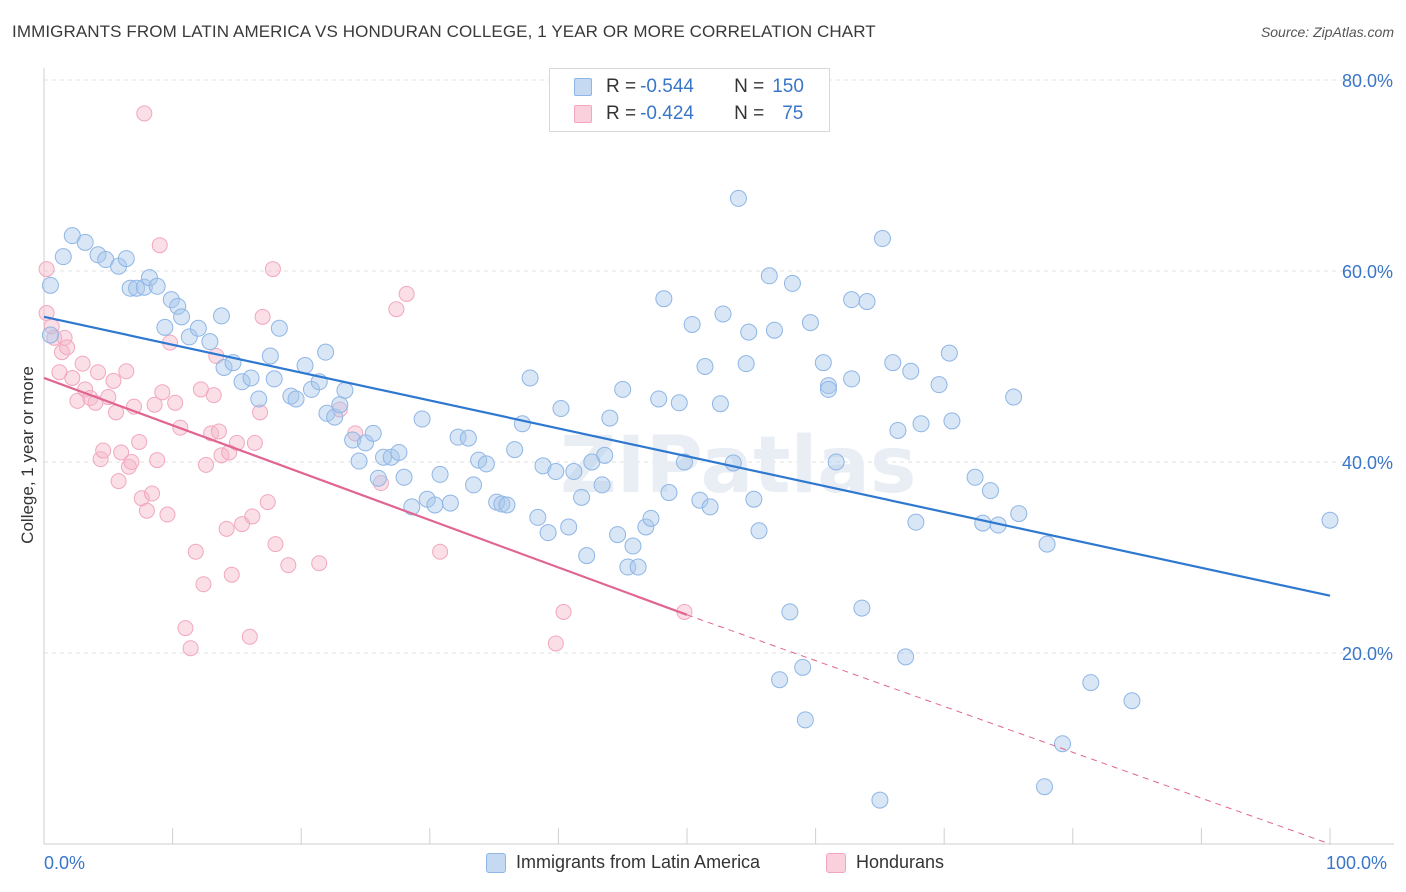 The width and height of the screenshot is (1406, 892). What do you see at coordinates (621, 113) in the screenshot?
I see `legend-r-label: R =` at bounding box center [621, 113].